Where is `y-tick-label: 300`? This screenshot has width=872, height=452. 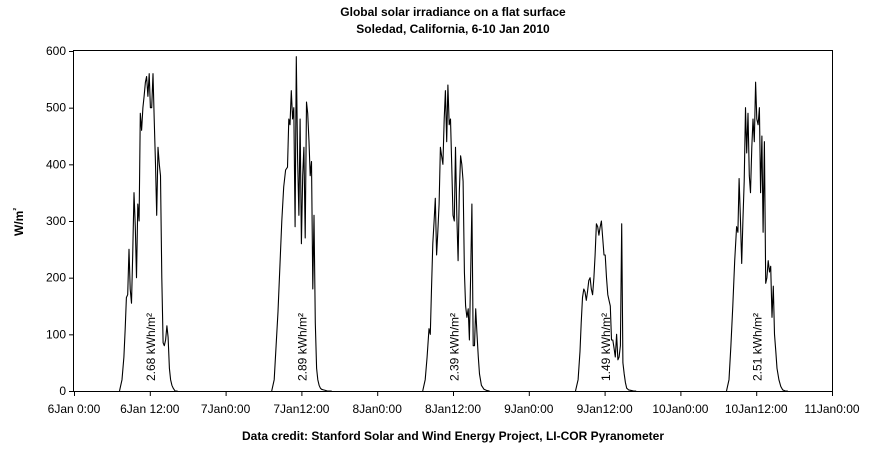
y-tick-label: 300 is located at coordinates (56, 221).